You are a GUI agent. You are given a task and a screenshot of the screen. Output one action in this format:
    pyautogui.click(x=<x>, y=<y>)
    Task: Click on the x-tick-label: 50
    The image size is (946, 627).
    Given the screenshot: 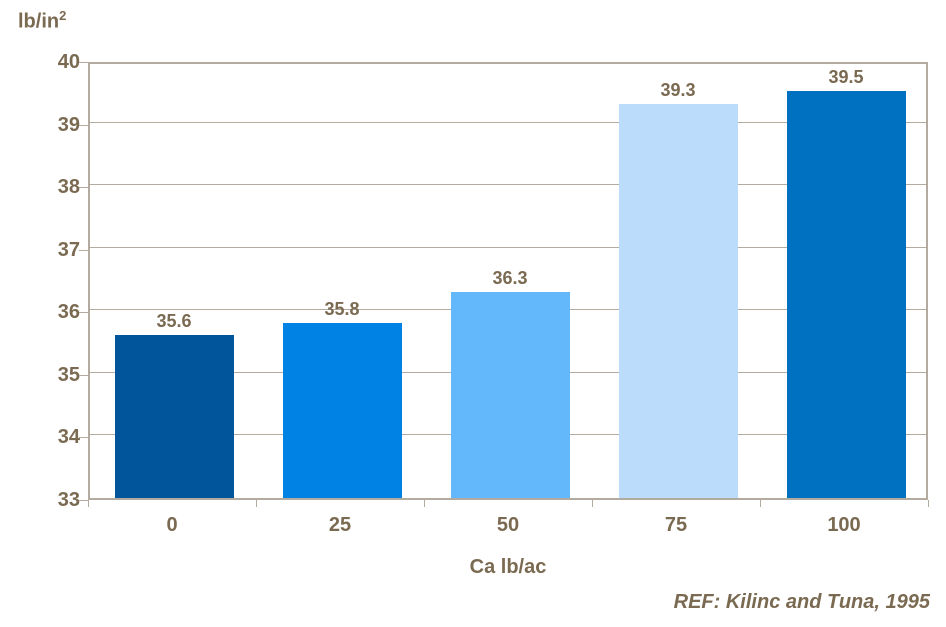 What is the action you would take?
    pyautogui.click(x=508, y=525)
    